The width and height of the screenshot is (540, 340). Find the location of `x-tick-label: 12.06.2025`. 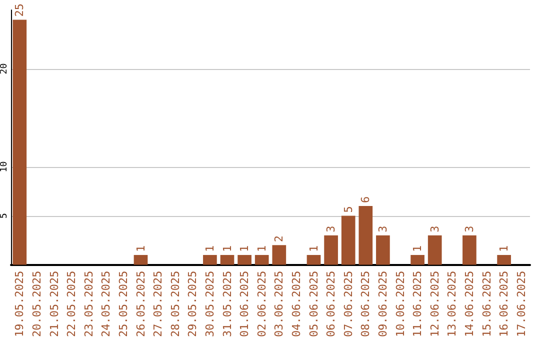

x-tick-label: 12.06.2025 is located at coordinates (435, 304).